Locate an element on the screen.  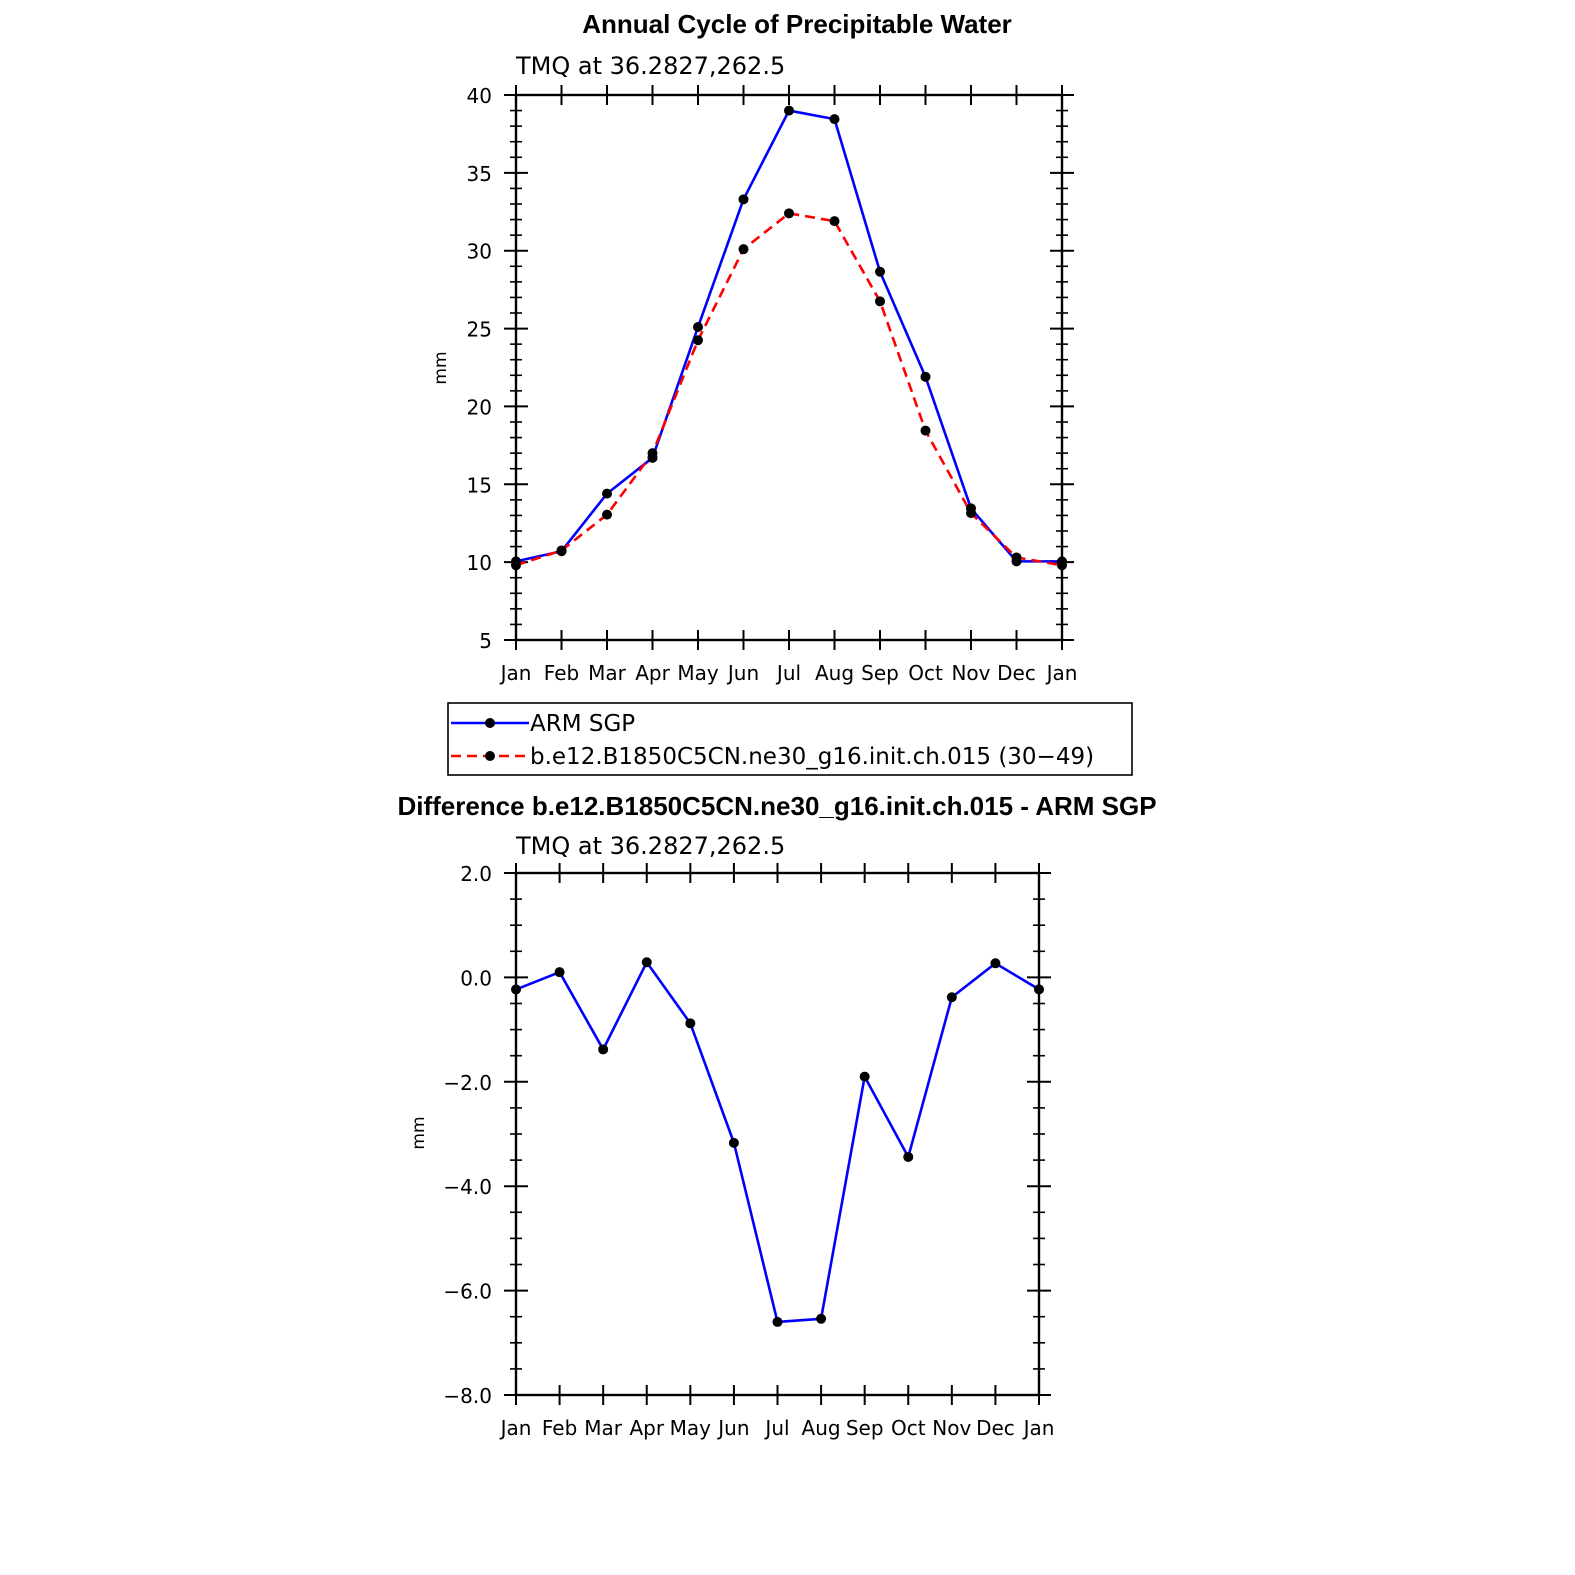
y-tick-label: 35 is located at coordinates (479, 174).